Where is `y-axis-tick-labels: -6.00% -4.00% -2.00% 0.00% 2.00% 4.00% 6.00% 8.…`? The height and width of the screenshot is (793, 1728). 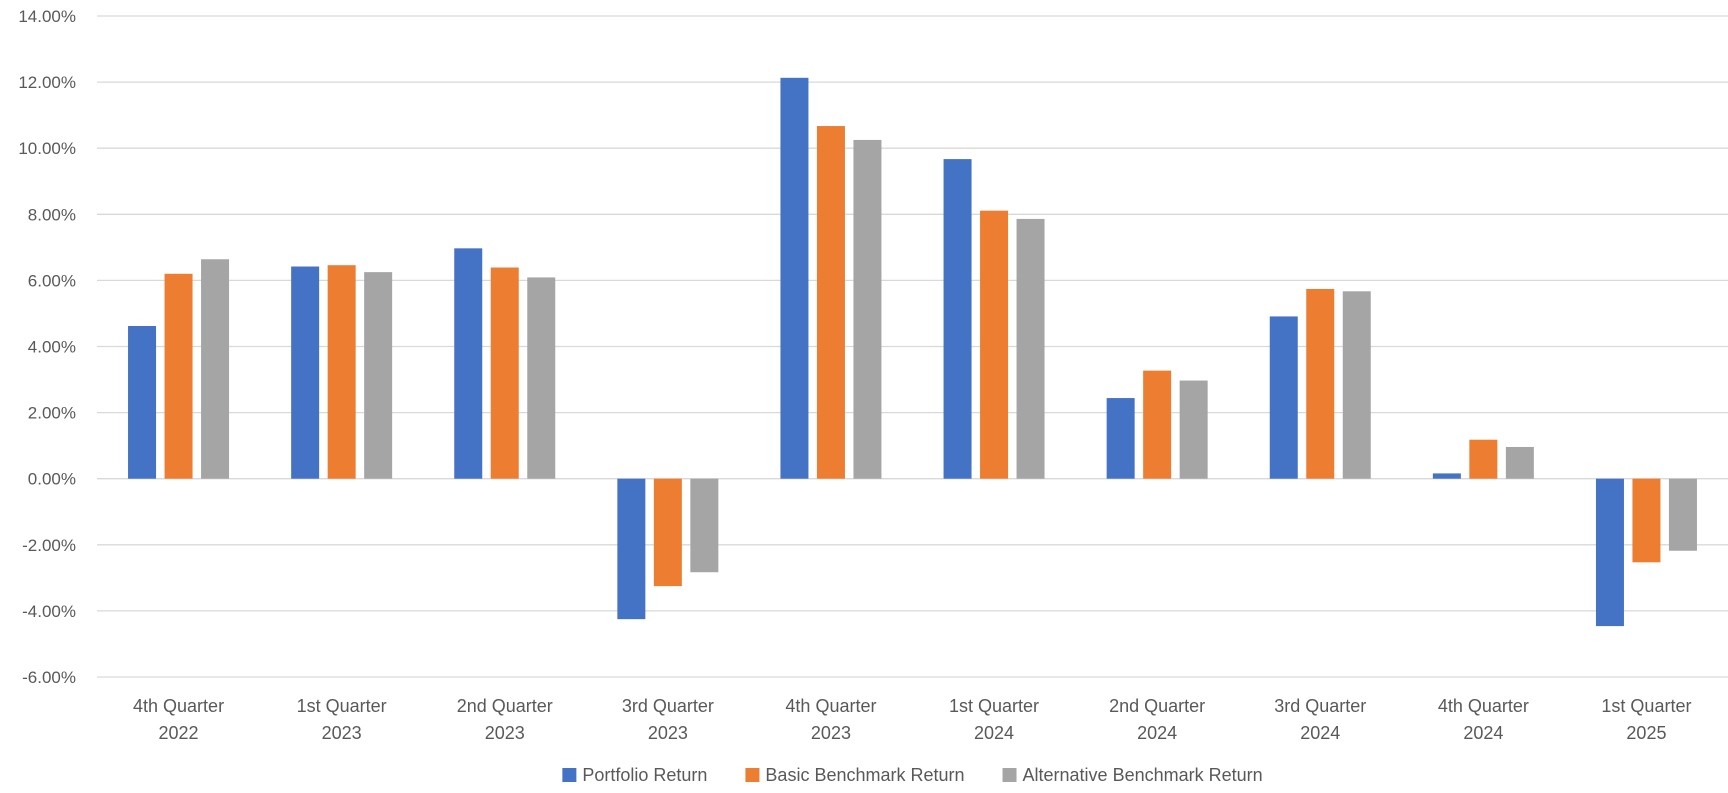
y-axis-tick-labels: -6.00% -4.00% -2.00% 0.00% 2.00% 4.00% 6.00% 8.… is located at coordinates (47, 347).